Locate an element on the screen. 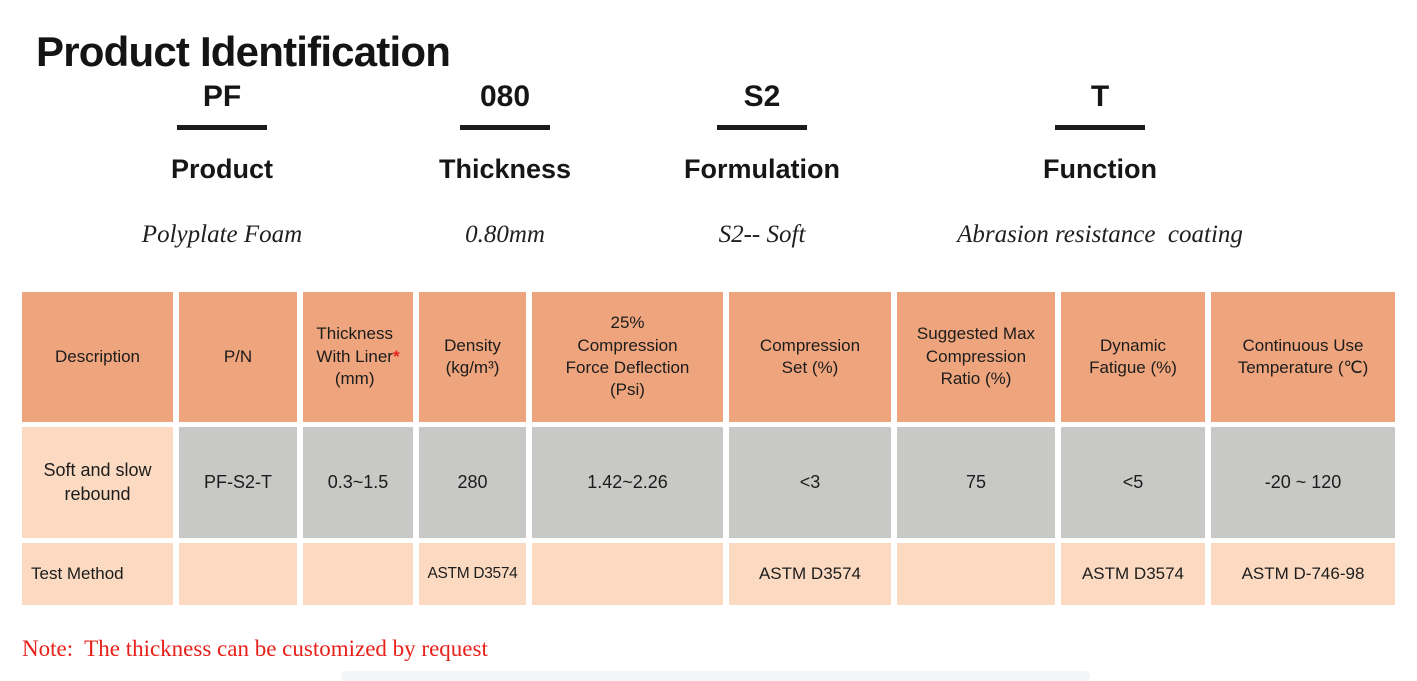 The height and width of the screenshot is (681, 1417). cell-compression-set-value: <3 is located at coordinates (810, 482).